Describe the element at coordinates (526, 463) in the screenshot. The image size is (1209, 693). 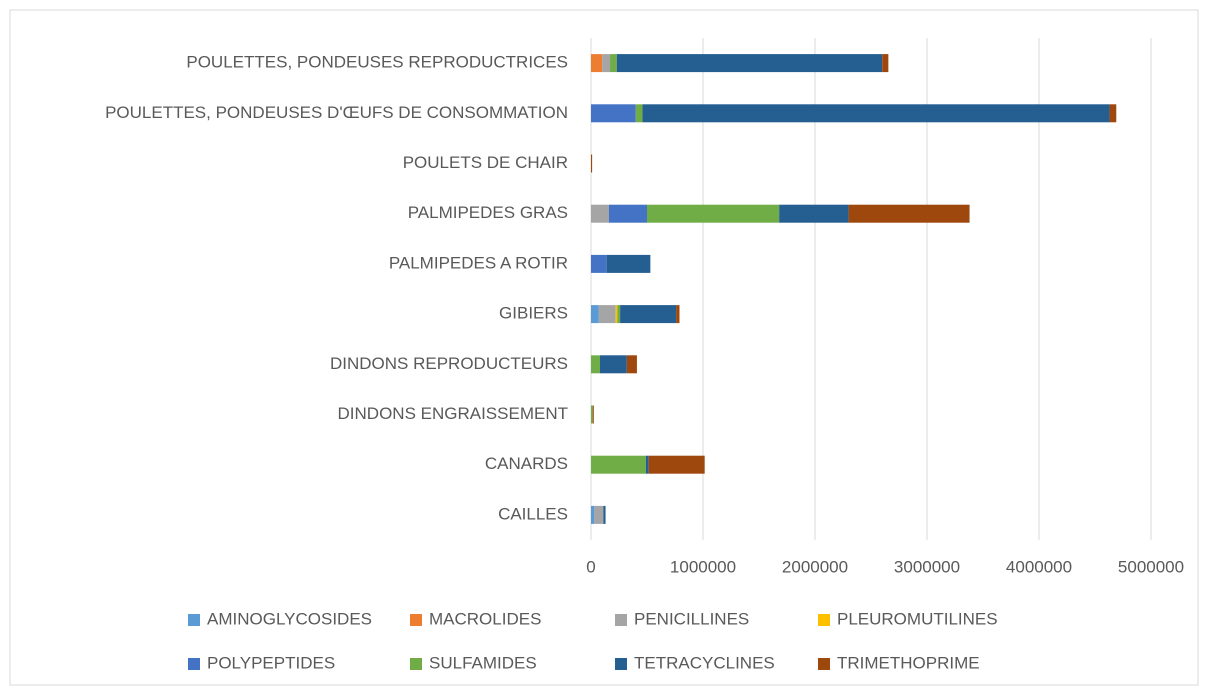
I see `y-tick-label: CANARDS` at that location.